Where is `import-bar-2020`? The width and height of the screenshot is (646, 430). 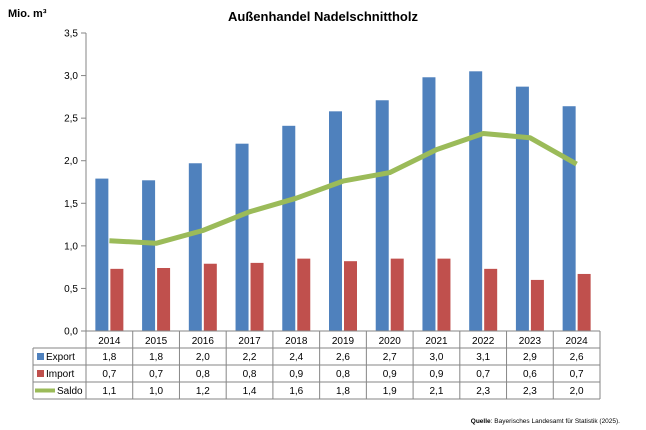
import-bar-2020 is located at coordinates (397, 294).